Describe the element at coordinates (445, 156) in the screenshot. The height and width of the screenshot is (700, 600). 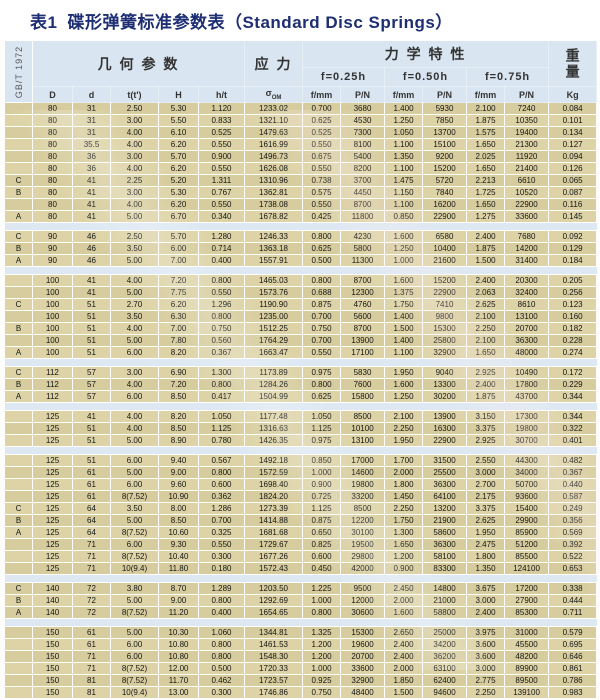
I see `value-cell: 9200` at that location.